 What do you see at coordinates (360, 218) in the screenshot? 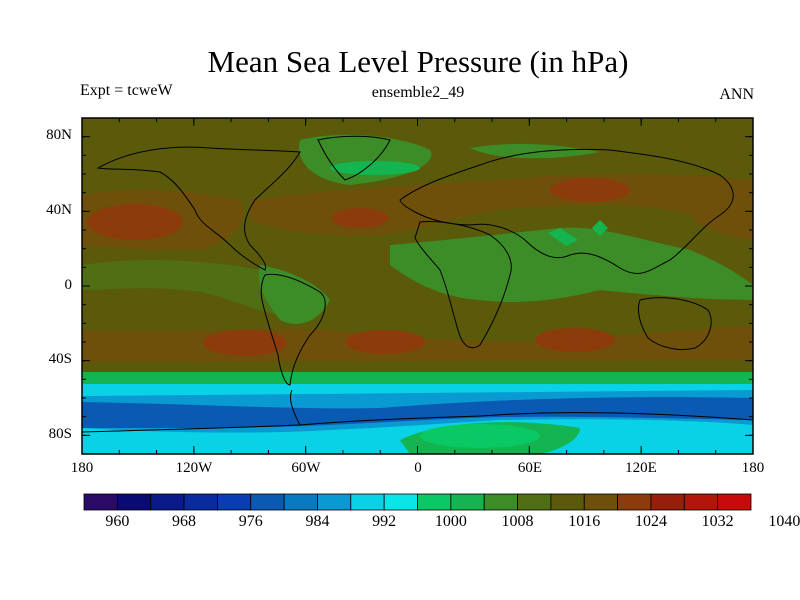
I see `high-atlantic-core` at bounding box center [360, 218].